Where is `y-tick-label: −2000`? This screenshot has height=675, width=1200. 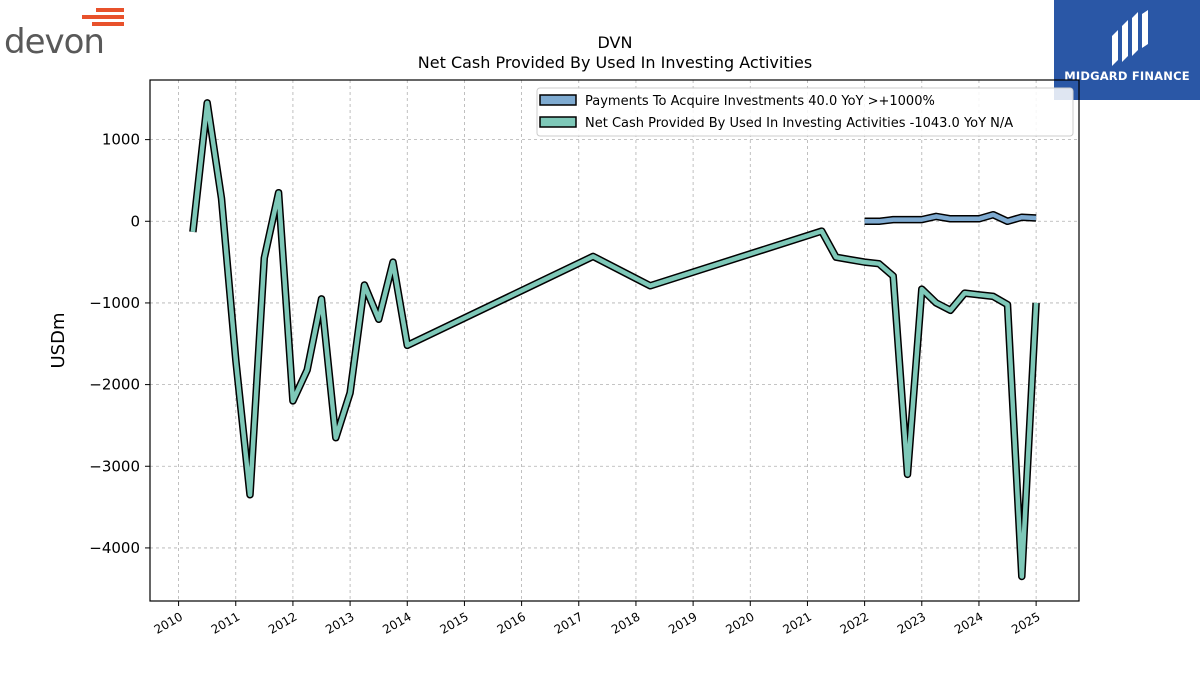
y-tick-label: −2000 is located at coordinates (114, 385).